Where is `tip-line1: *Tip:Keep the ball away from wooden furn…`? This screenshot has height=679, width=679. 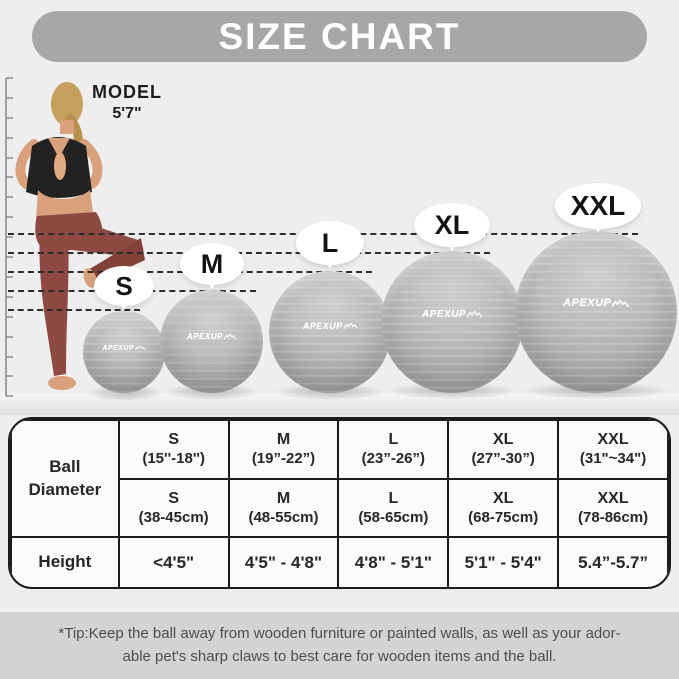 tip-line1: *Tip:Keep the ball away from wooden furn… is located at coordinates (339, 633).